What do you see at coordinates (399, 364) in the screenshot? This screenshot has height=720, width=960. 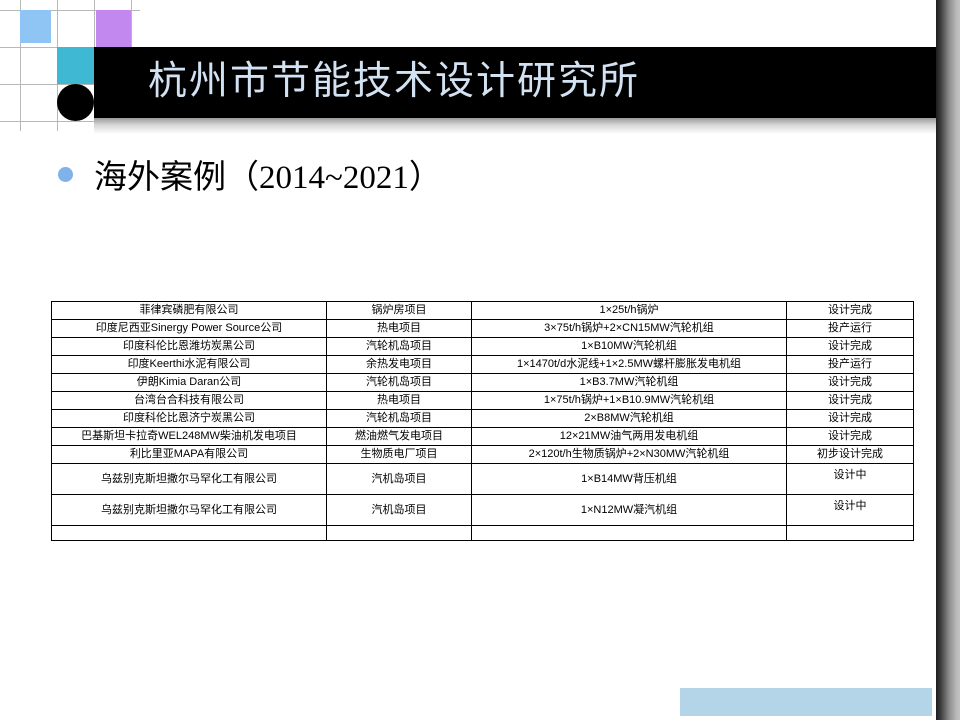 I see `cell-project: 余热发电项目` at bounding box center [399, 364].